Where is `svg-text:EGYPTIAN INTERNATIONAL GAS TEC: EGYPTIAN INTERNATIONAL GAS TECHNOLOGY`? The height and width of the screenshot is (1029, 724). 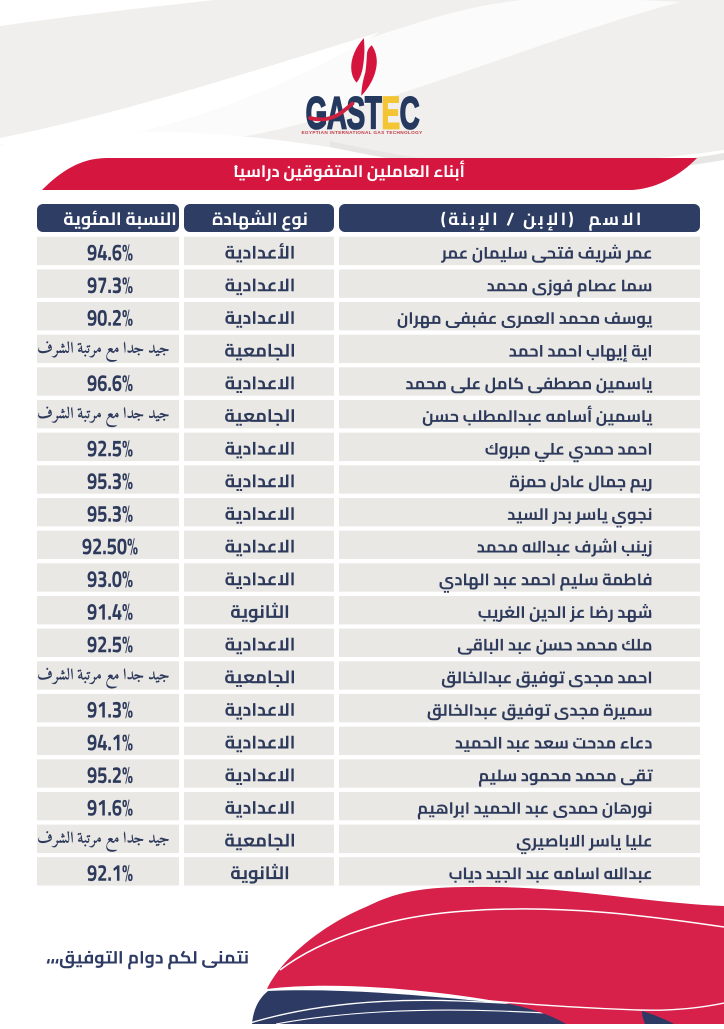 svg-text:EGYPTIAN INTERNATIONAL GAS TEC: EGYPTIAN INTERNATIONAL GAS TECHNOLOGY is located at coordinates (362, 132).